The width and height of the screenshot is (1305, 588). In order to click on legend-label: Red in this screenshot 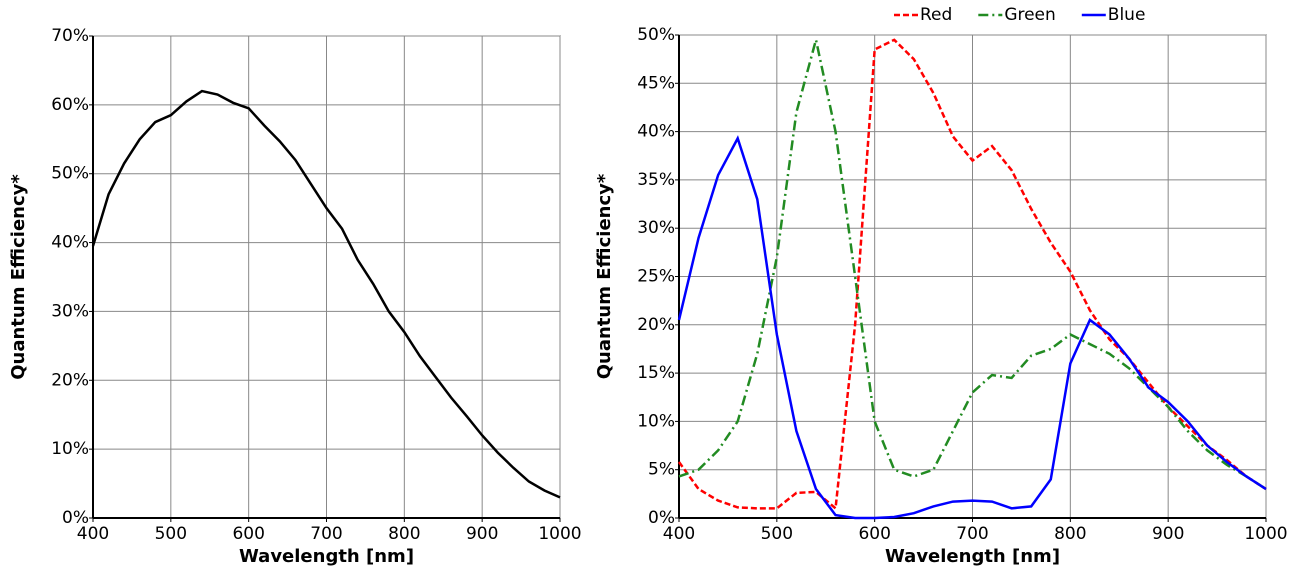, I will do `click(936, 15)`.